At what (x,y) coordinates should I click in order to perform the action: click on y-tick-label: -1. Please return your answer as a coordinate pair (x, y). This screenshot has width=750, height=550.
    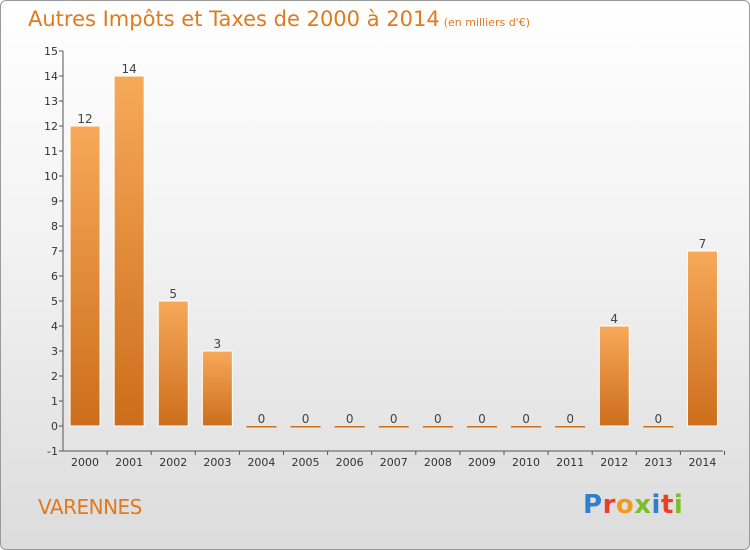
    Looking at the image, I should click on (52, 451).